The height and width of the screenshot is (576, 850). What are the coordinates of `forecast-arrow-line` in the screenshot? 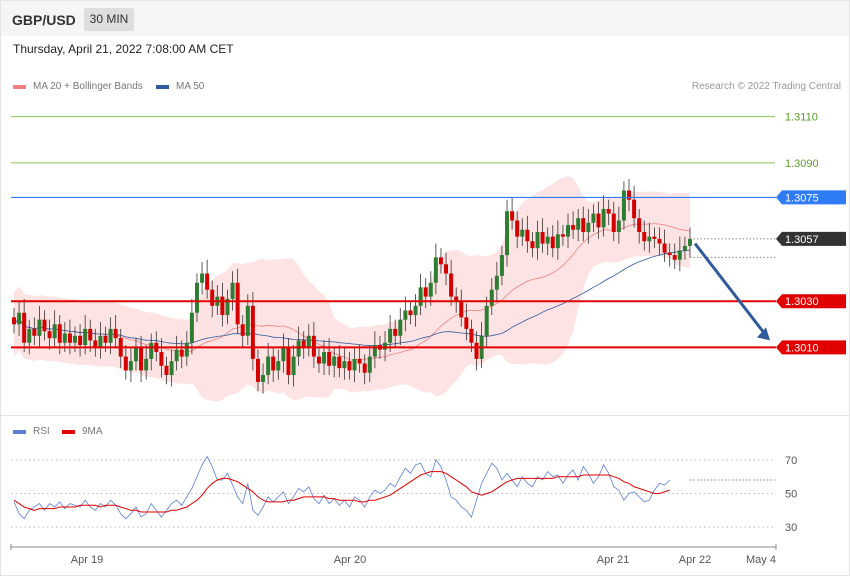 It's located at (730, 289).